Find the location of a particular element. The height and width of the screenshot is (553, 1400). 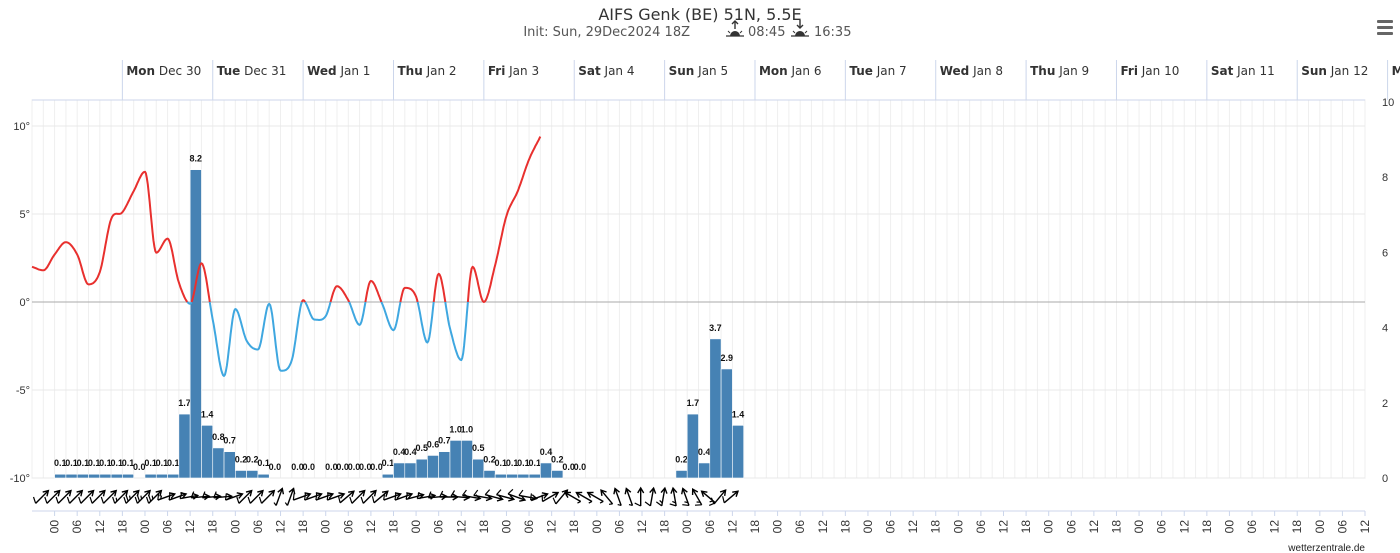

day-date: Jan 12 is located at coordinates (1347, 71).